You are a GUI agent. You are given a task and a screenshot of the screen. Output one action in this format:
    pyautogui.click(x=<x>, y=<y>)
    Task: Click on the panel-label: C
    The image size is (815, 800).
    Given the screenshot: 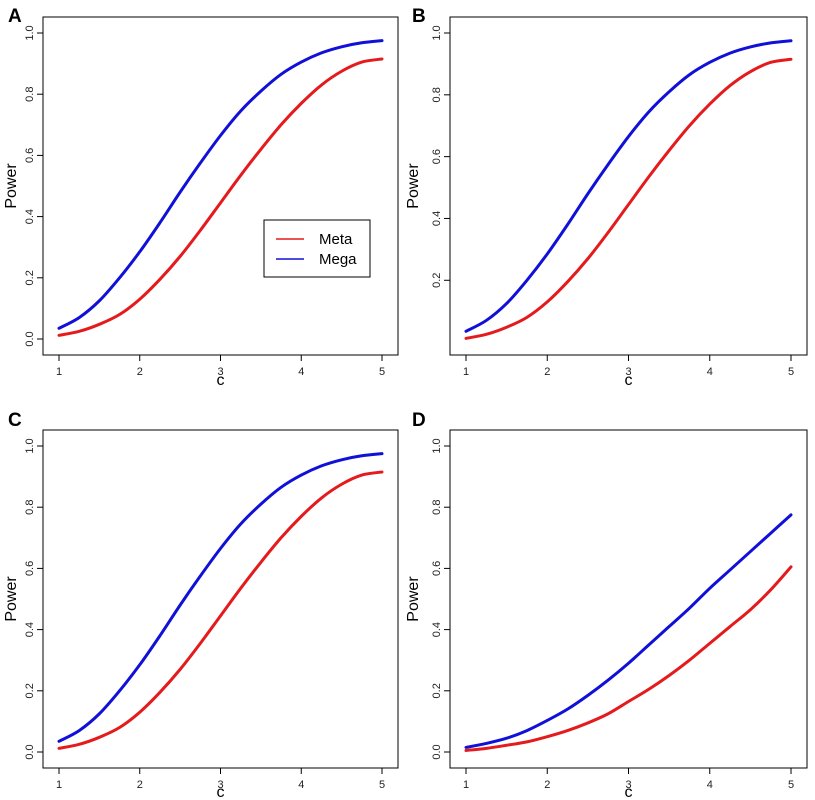 What is the action you would take?
    pyautogui.click(x=15, y=420)
    